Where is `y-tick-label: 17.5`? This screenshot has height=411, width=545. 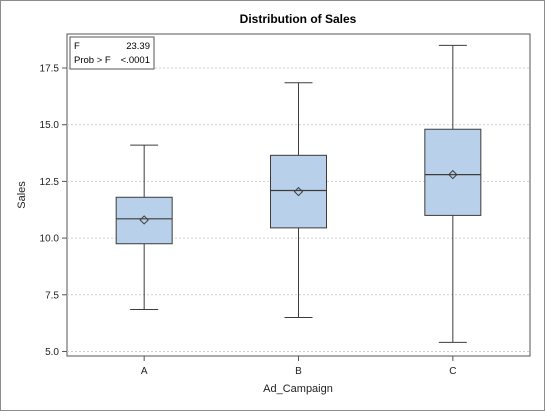 y-tick-label: 17.5 is located at coordinates (50, 69).